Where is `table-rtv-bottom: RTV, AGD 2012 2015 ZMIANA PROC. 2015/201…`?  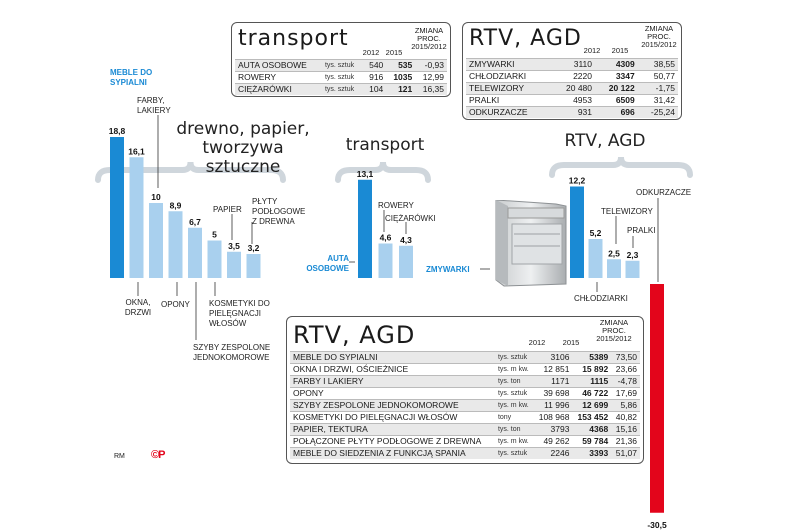
table-rtv-bottom: RTV, AGD 2012 2015 ZMIANA PROC. 2015/201… is located at coordinates (465, 390).